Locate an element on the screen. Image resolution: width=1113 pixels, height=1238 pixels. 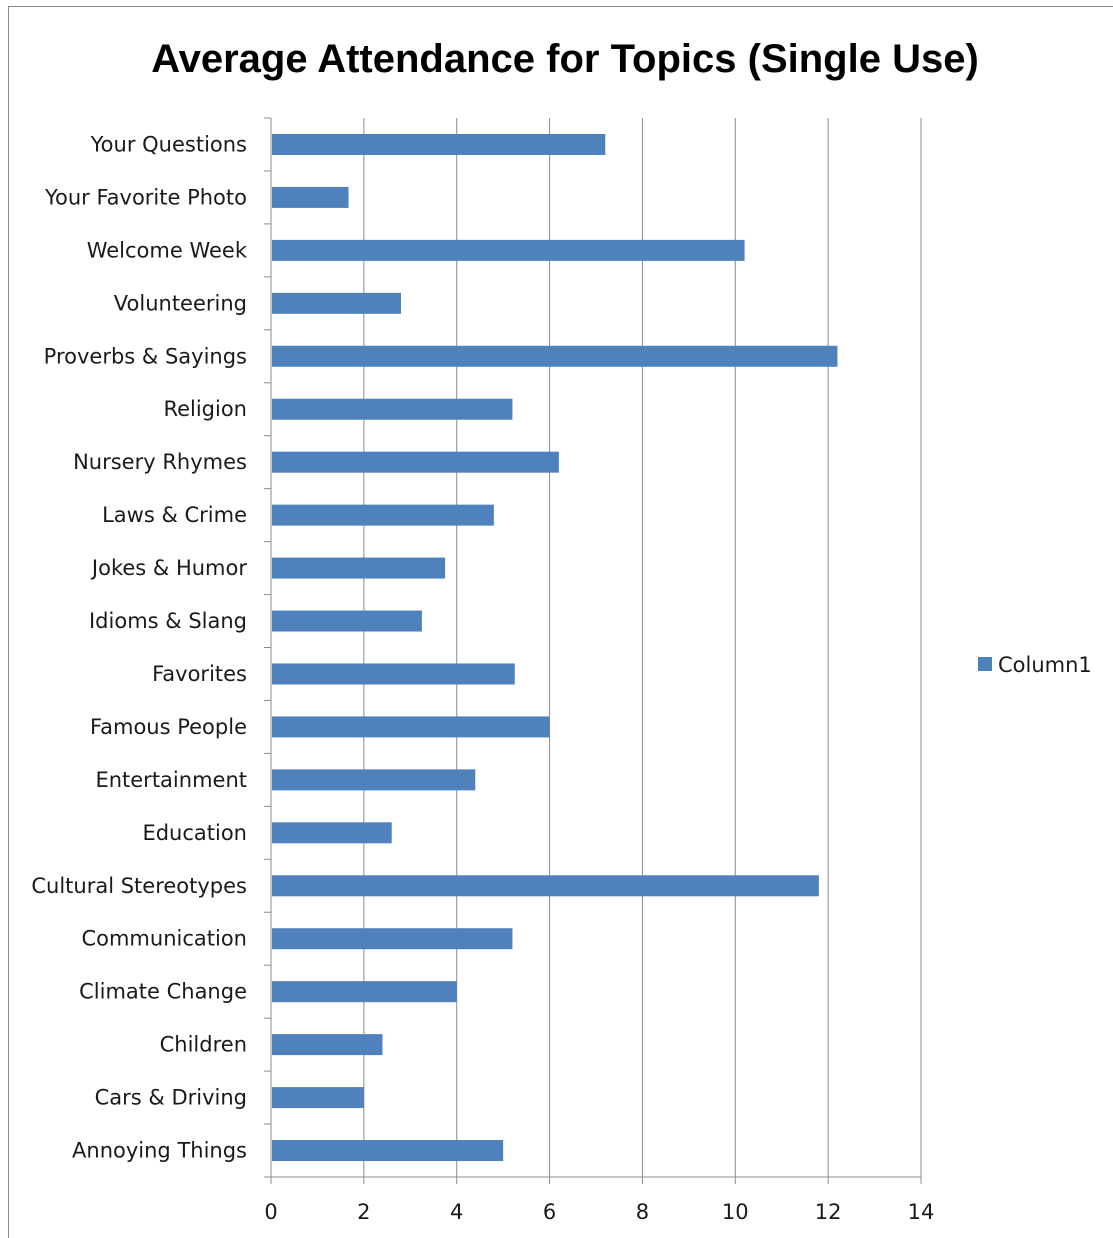
x-tick-label: 8 is located at coordinates (642, 1212).